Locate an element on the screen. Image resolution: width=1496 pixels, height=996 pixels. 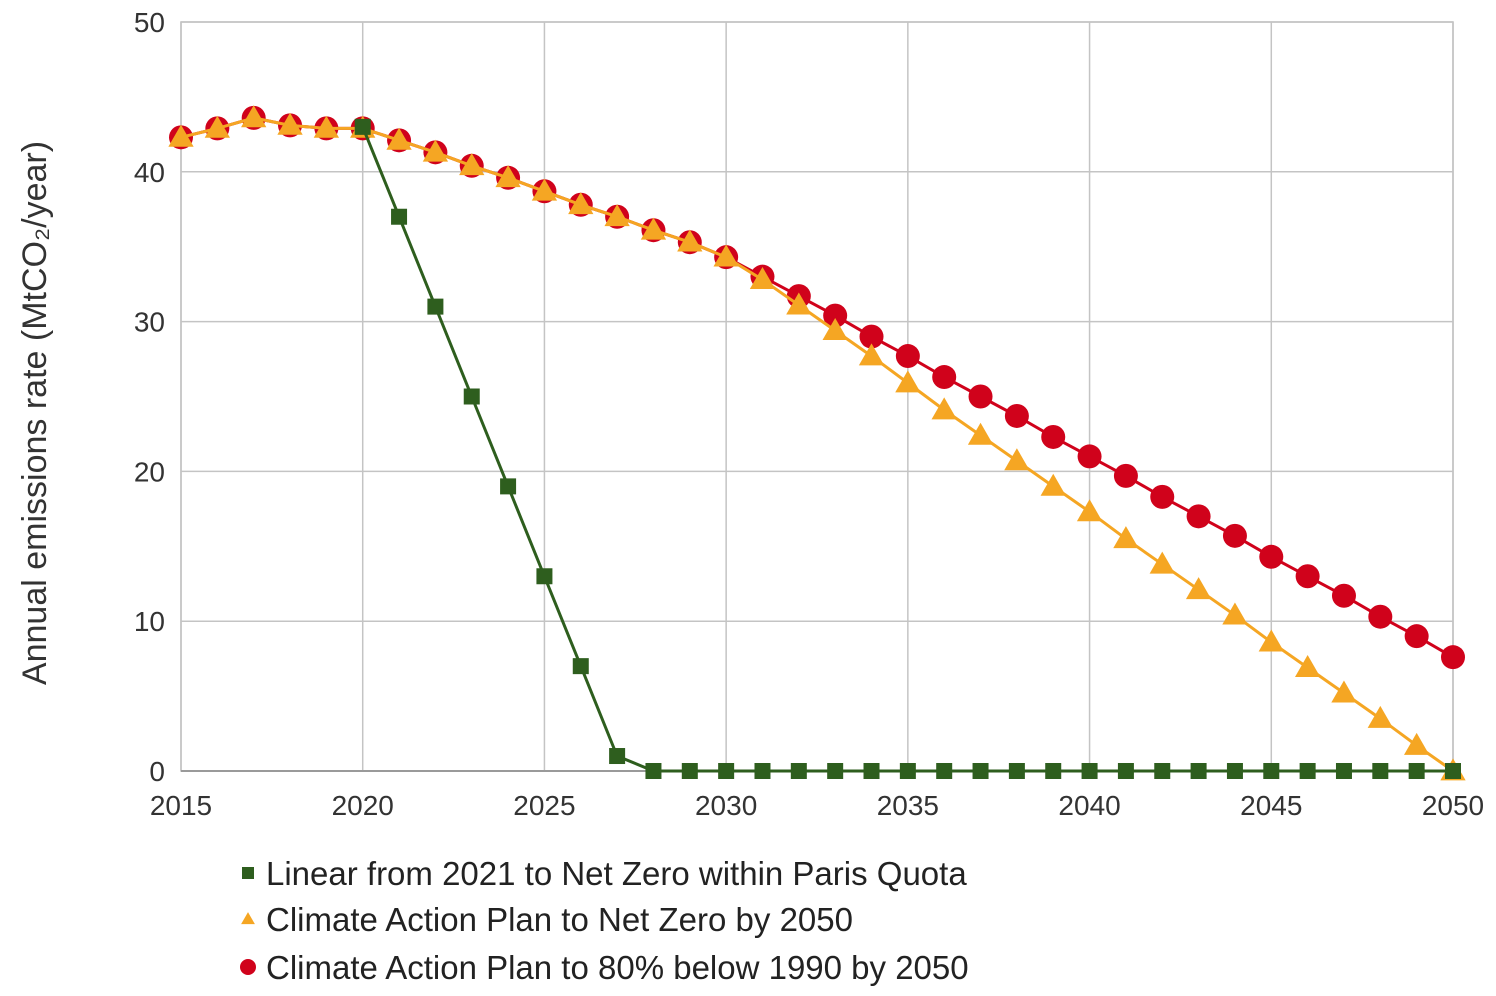
x-tick-label: 2030 is located at coordinates (726, 805).